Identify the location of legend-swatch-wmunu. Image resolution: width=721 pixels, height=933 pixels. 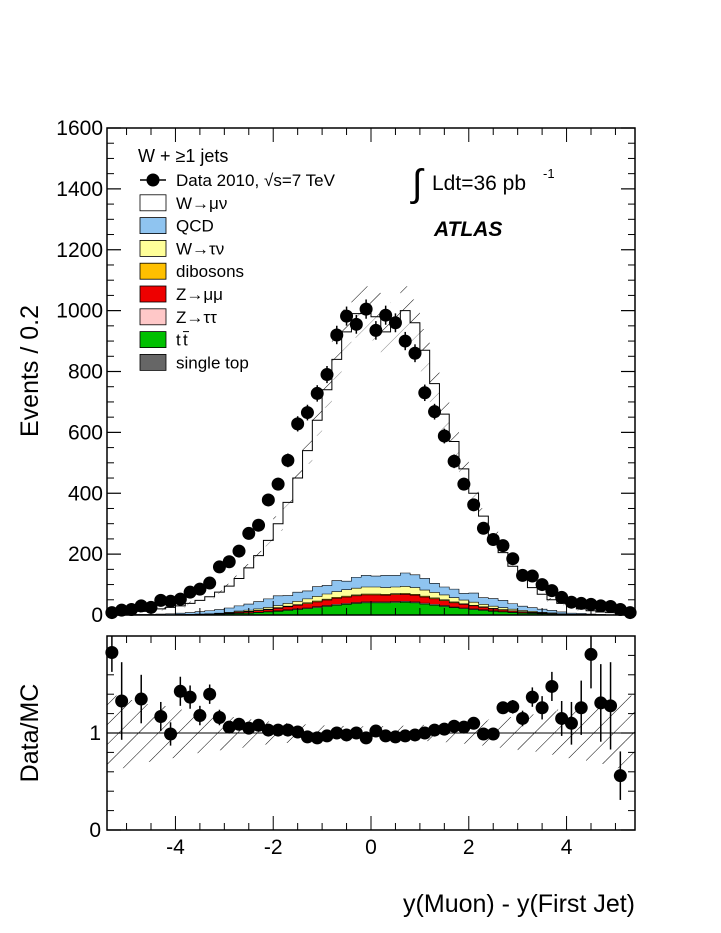
(153, 203).